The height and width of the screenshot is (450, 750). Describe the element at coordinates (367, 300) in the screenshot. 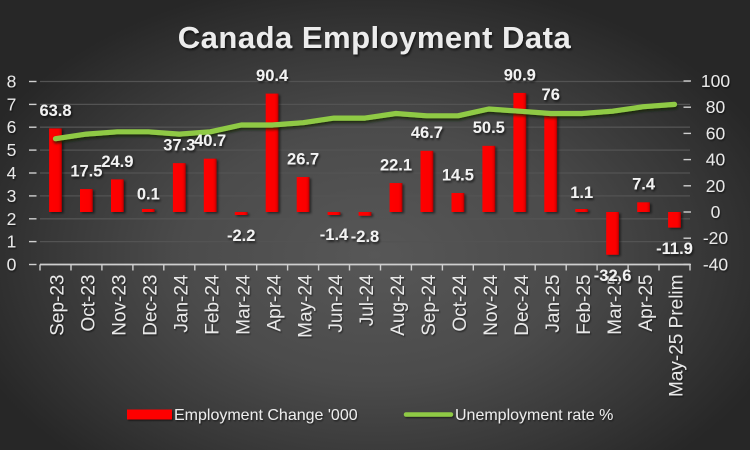

I see `svg-text: Jul-24` at that location.